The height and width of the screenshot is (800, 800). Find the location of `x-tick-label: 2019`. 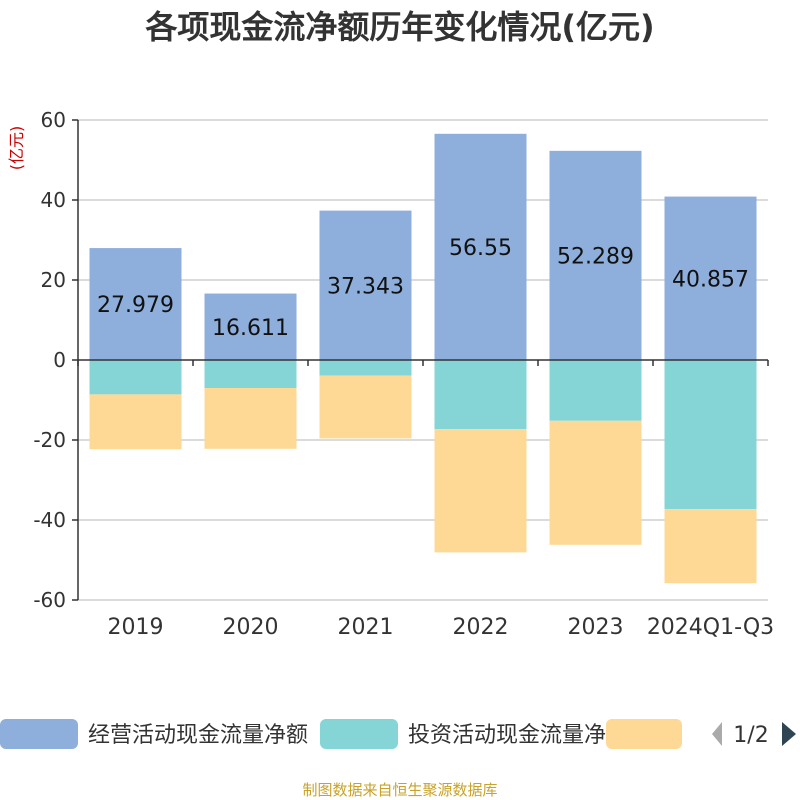

x-tick-label: 2019 is located at coordinates (136, 627).